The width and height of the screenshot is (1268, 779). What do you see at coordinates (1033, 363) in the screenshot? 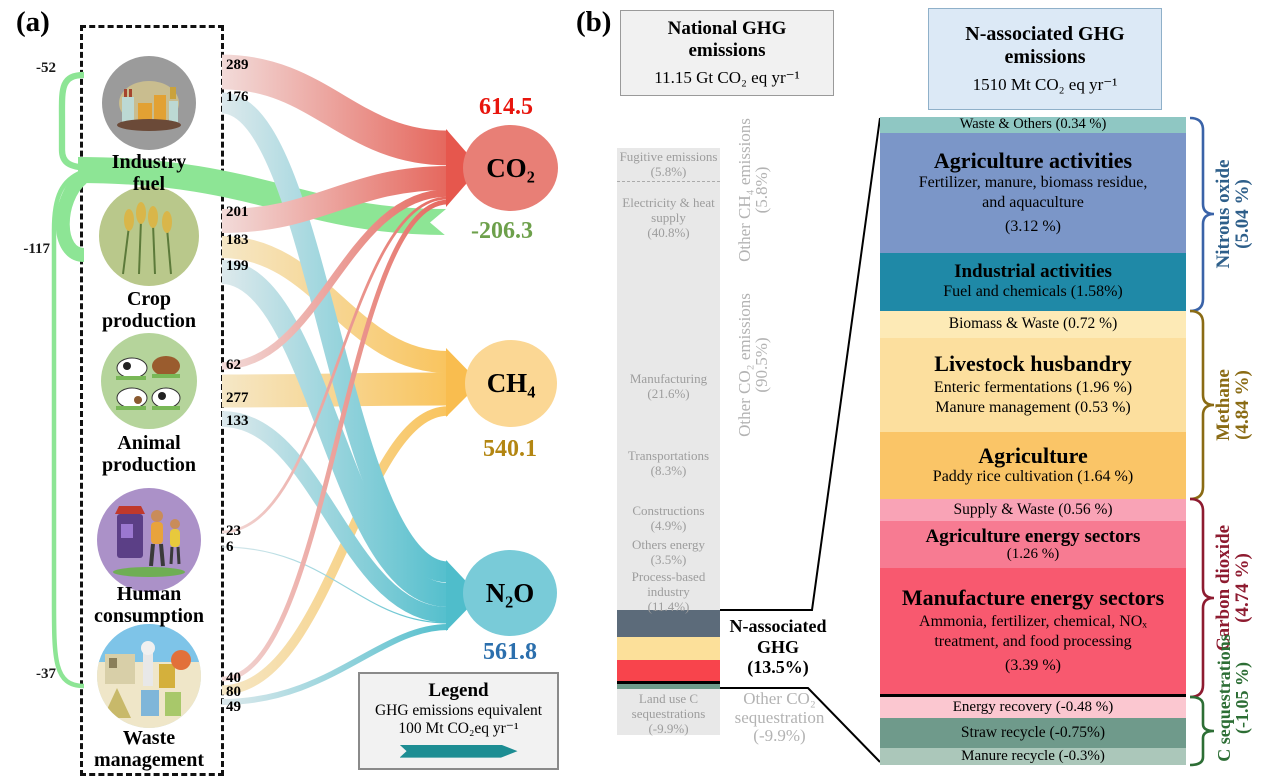
I see `segment-title: Livestock husbandry` at bounding box center [1033, 363].